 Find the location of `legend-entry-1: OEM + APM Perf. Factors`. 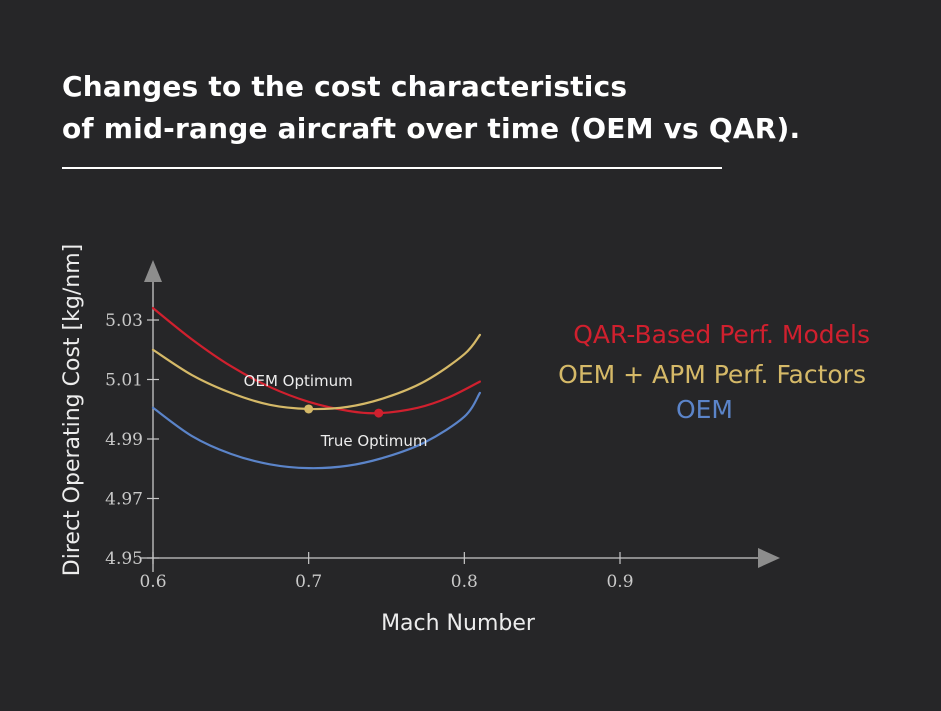

legend-entry-1: OEM + APM Perf. Factors is located at coordinates (712, 374).